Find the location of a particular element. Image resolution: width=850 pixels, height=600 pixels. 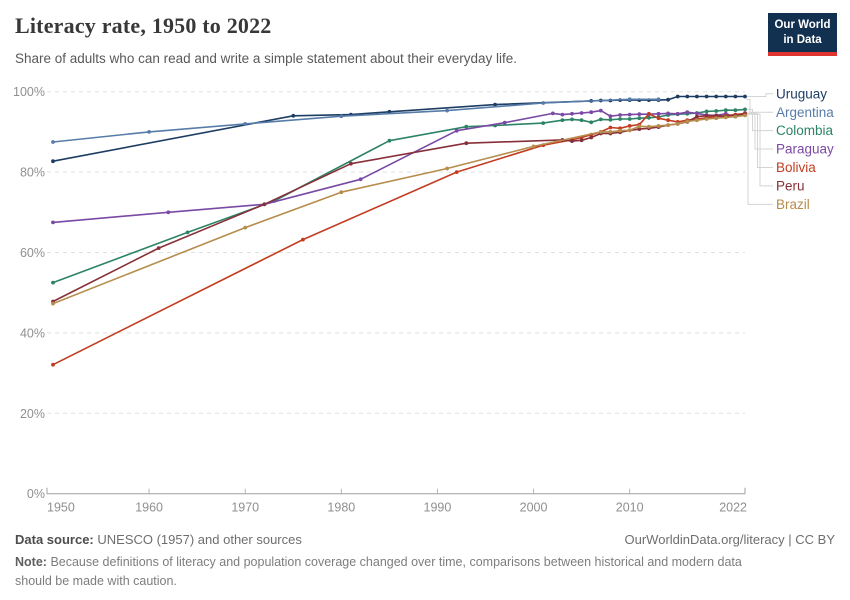

series-argentina is located at coordinates (356, 120).